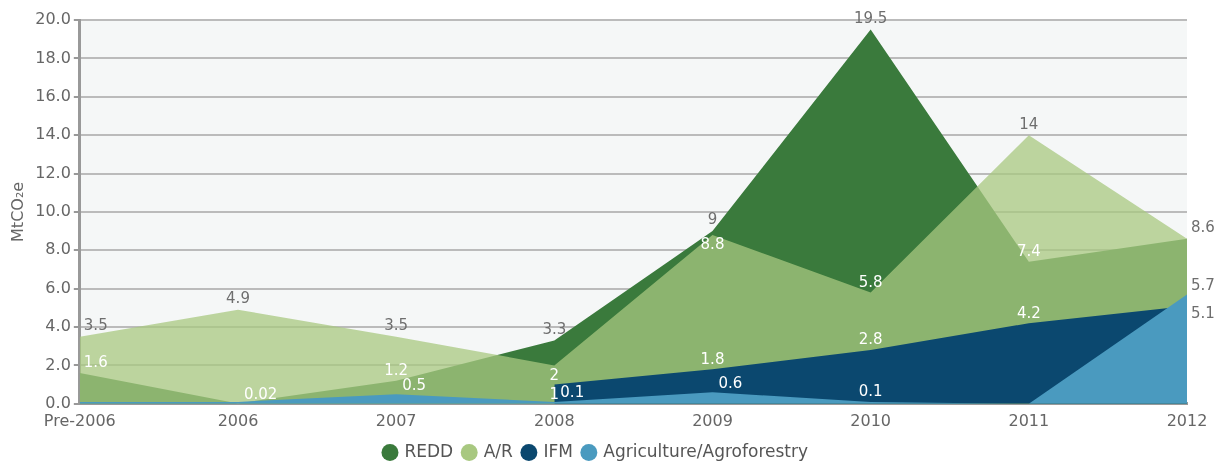 The image size is (1232, 476). What do you see at coordinates (53, 57) in the screenshot?
I see `y-tick-label: 18.0` at bounding box center [53, 57].